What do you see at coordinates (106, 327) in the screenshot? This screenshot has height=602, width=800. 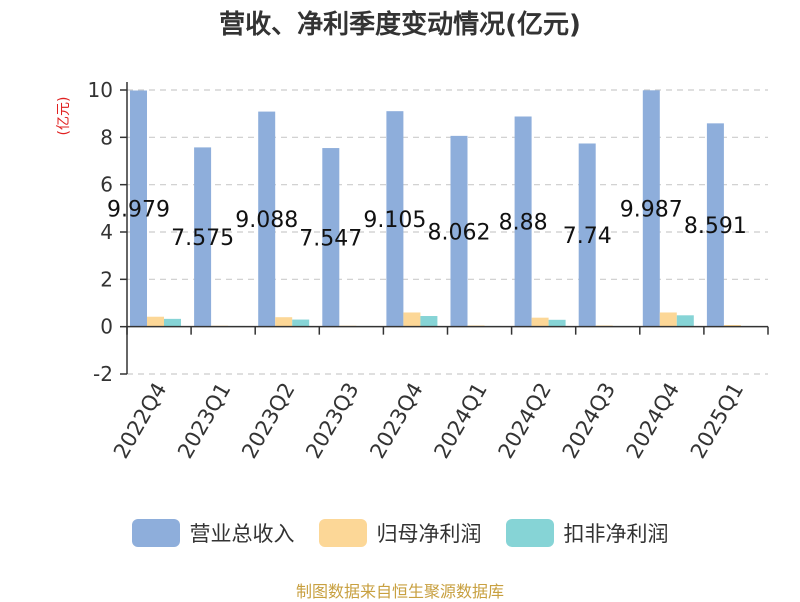 I see `y-tick-label-1: 0` at bounding box center [106, 327].